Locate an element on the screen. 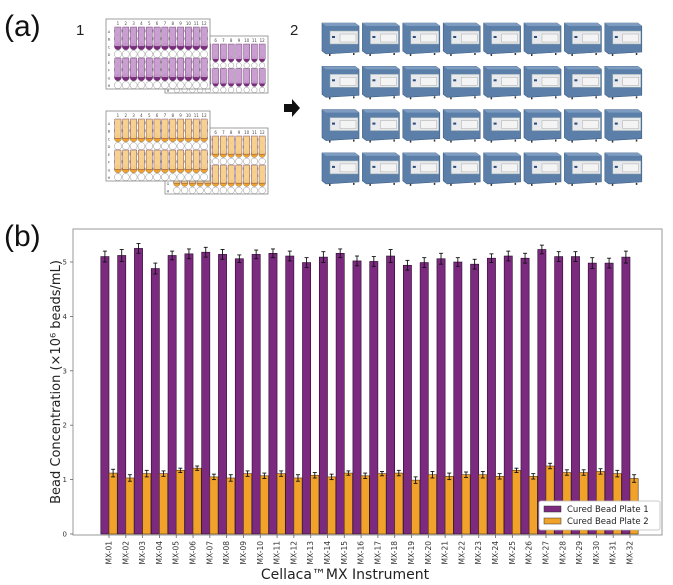 The height and width of the screenshot is (585, 673). plate-column-label: 3 is located at coordinates (133, 23).